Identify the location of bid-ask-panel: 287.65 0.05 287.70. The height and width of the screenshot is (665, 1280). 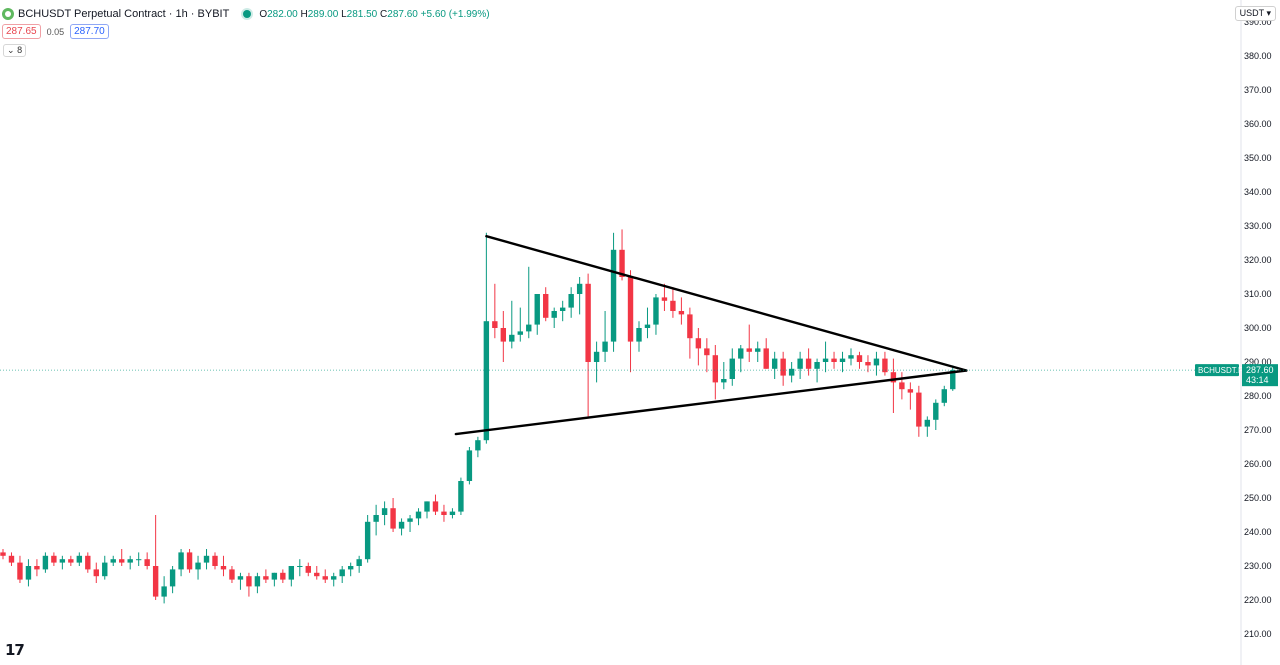
(55, 31).